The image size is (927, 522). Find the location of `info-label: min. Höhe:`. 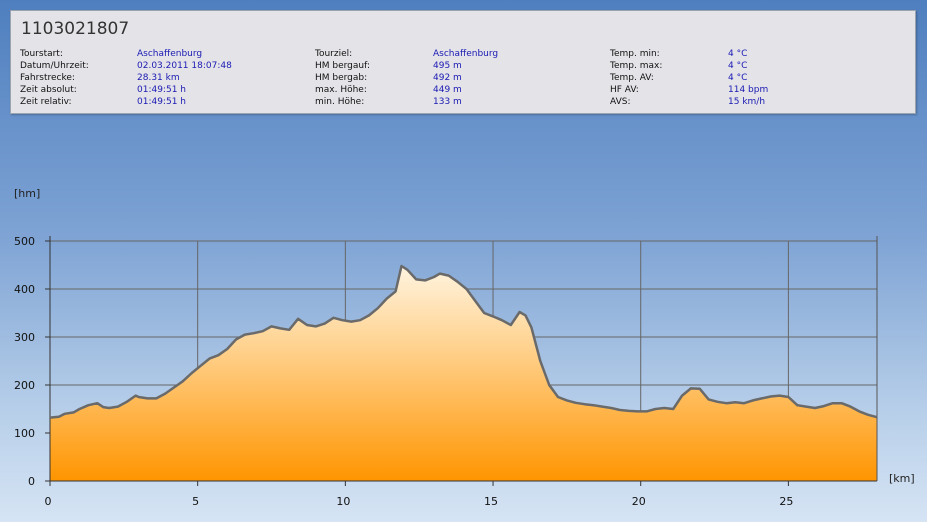

info-label: min. Höhe: is located at coordinates (340, 102).